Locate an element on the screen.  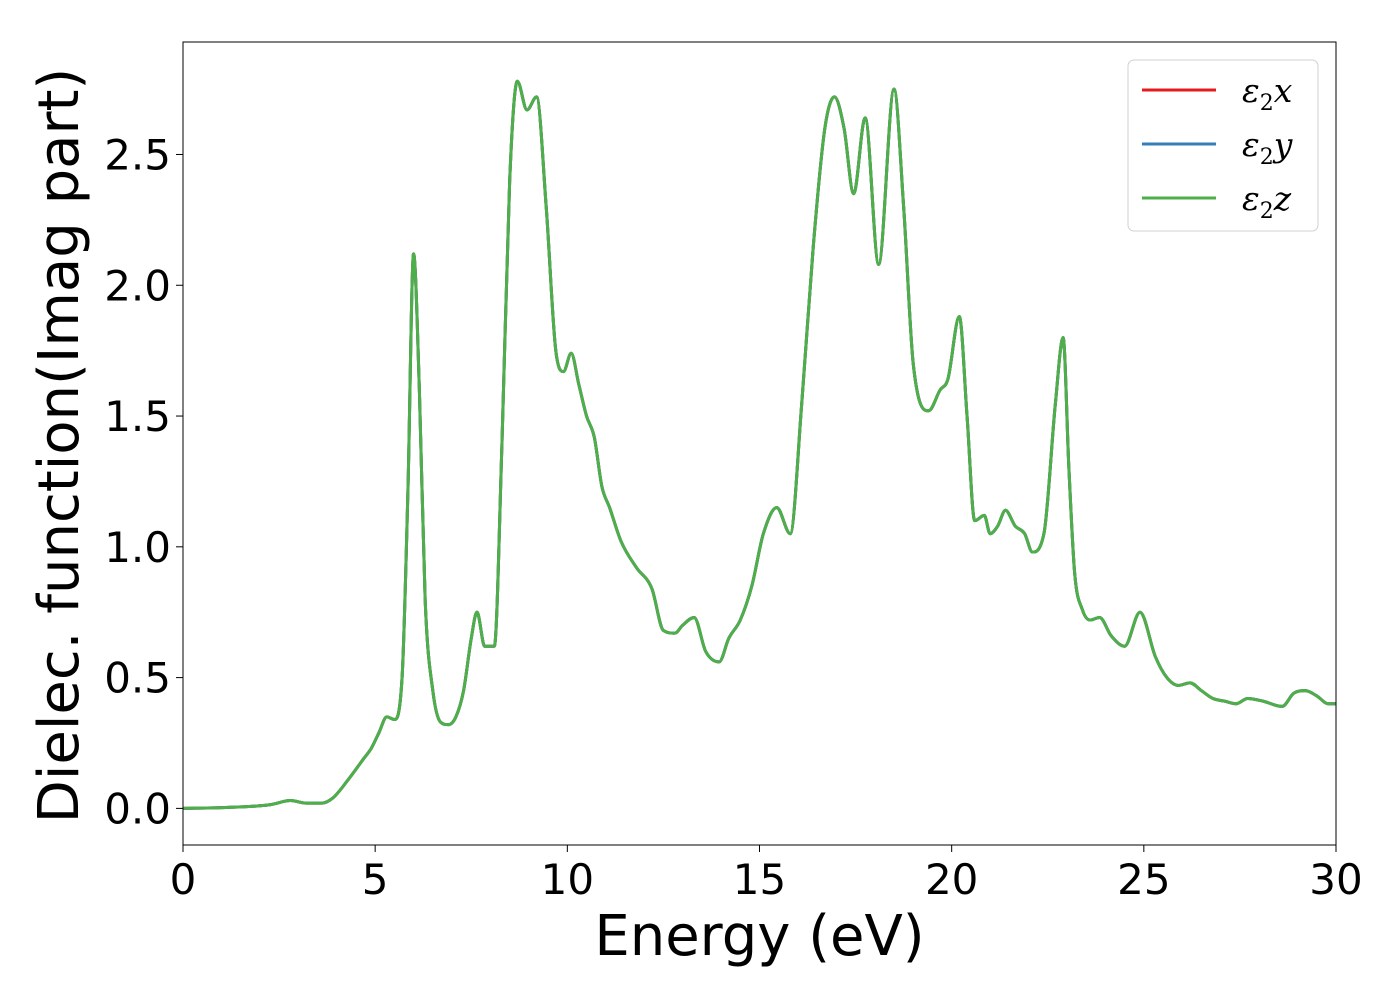
x-tick-label: 15 is located at coordinates (759, 879).